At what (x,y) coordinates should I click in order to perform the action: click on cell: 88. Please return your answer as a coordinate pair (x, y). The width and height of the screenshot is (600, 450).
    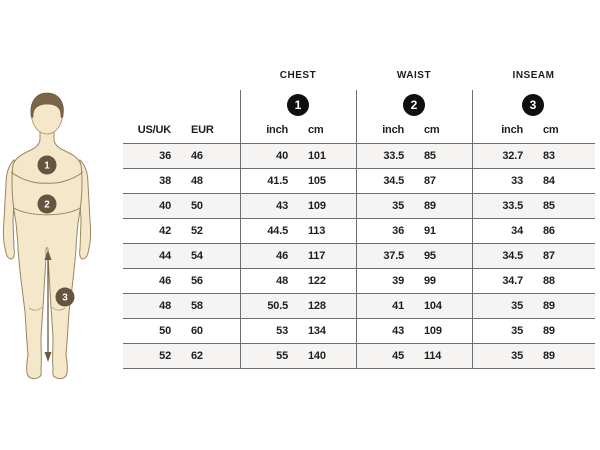
    Looking at the image, I should click on (549, 281).